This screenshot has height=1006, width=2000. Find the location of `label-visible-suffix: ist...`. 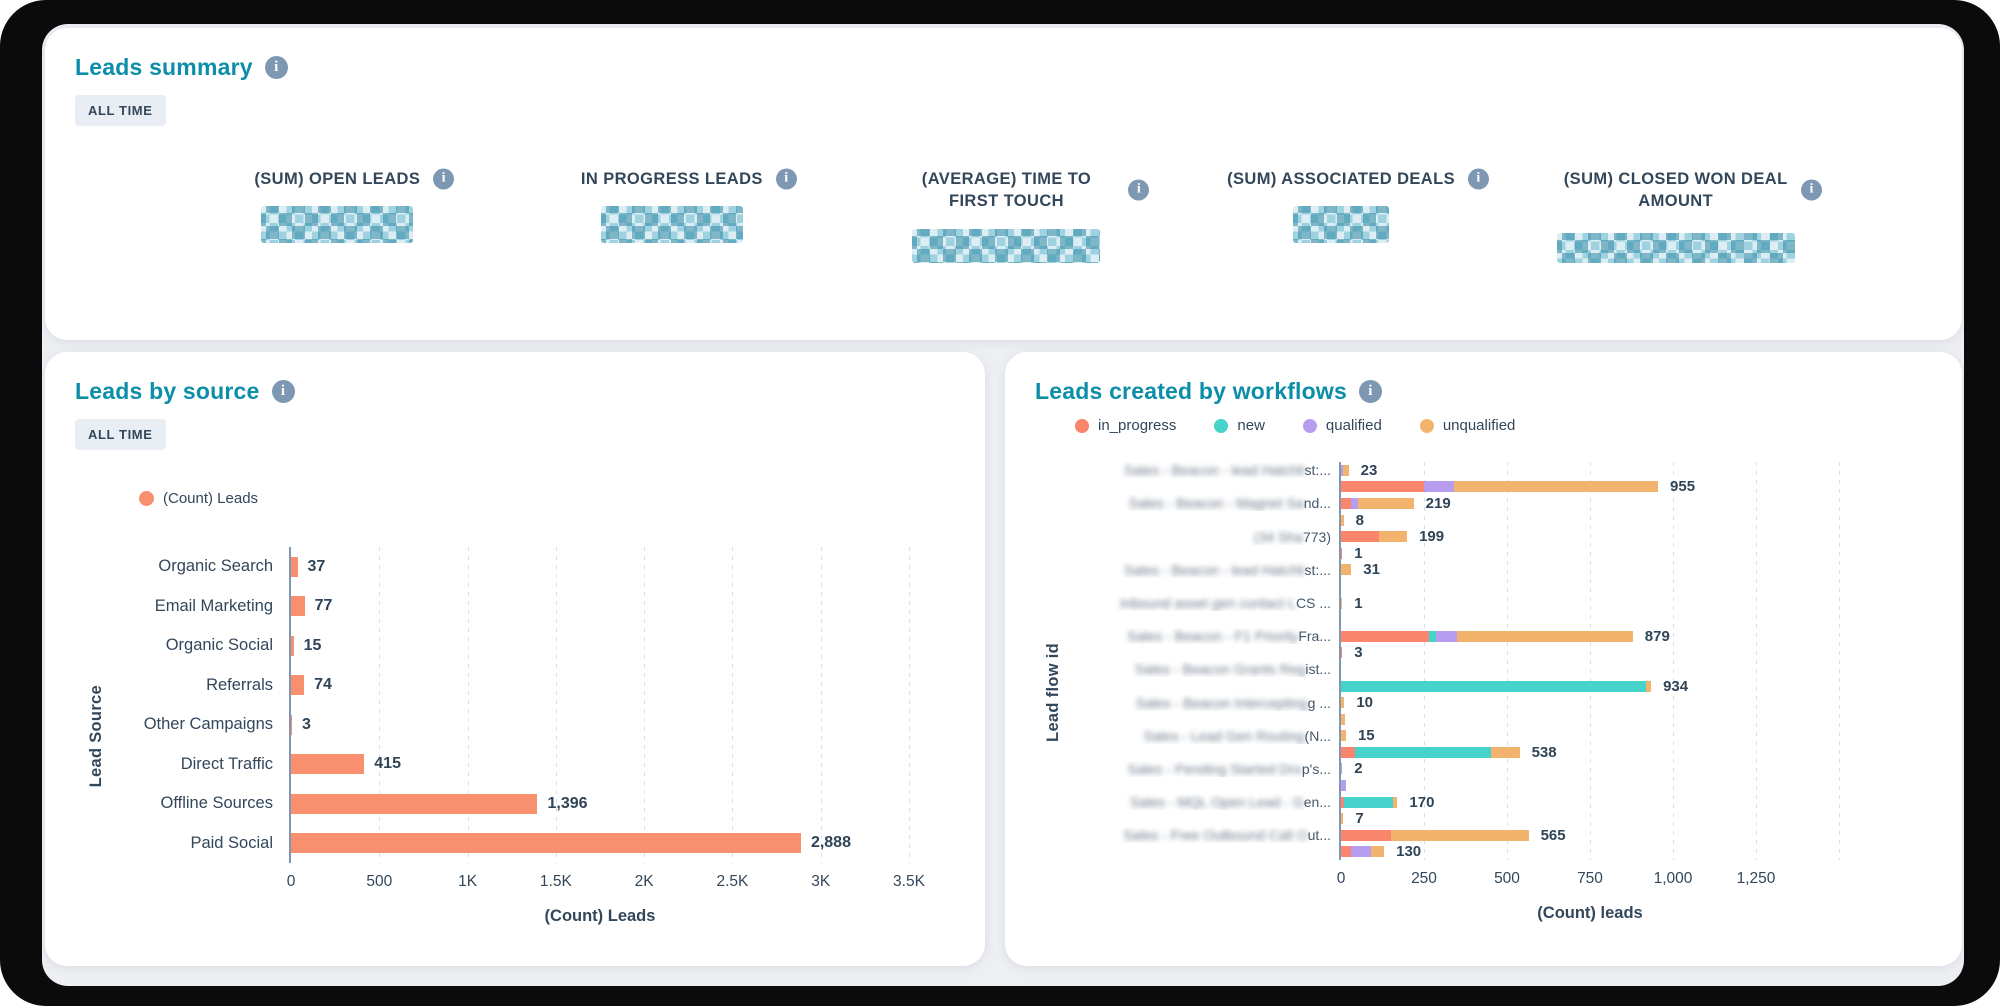

label-visible-suffix: ist... is located at coordinates (1318, 669).